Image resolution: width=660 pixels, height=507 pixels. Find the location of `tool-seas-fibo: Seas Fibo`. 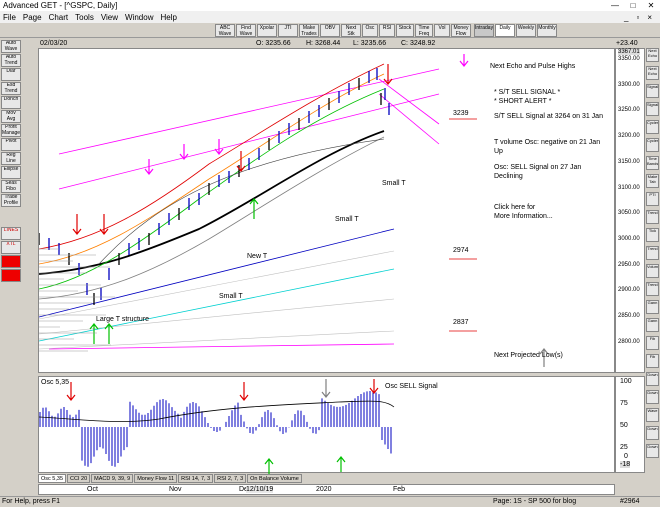

tool-seas-fibo: Seas Fibo is located at coordinates (11, 186).